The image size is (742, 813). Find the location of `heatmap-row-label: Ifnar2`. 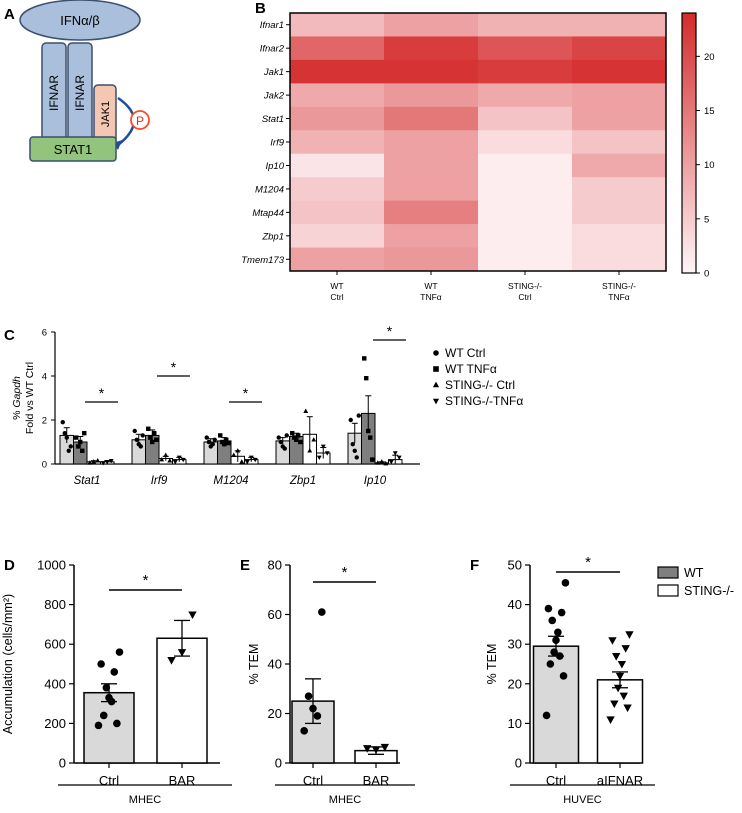

heatmap-row-label: Ifnar2 is located at coordinates (272, 49).